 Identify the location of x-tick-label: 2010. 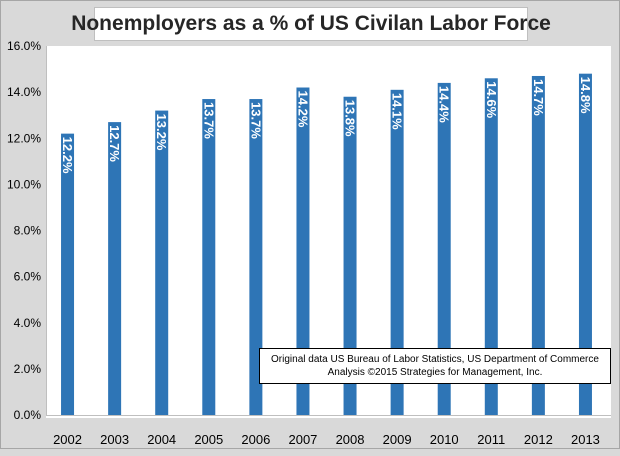
(444, 439).